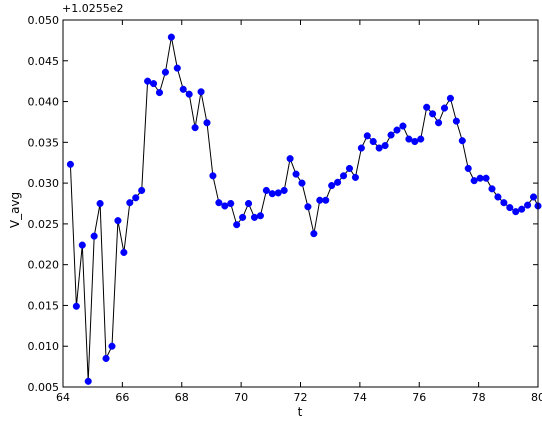 Image resolution: width=542 pixels, height=423 pixels. I want to click on y-tick-label: 0.040, so click(44, 102).